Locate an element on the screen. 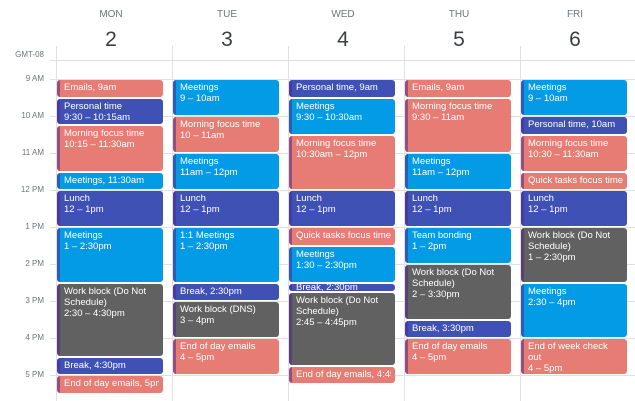 Image resolution: width=635 pixels, height=401 pixels. event-time: 10:30am – 12pm is located at coordinates (332, 154).